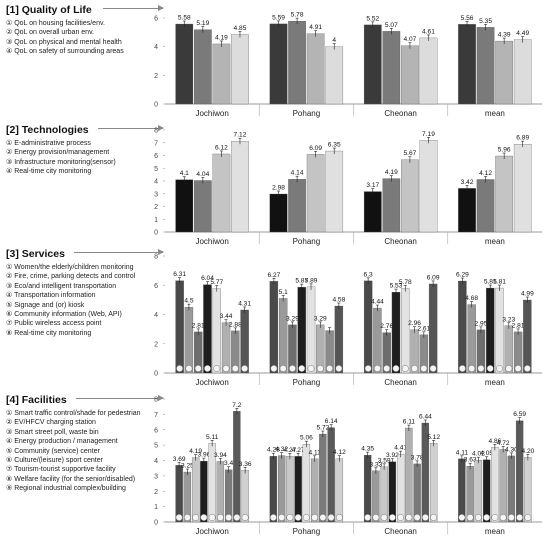 Image resolution: width=550 pixels, height=544 pixels. I want to click on y-tick-label: 1, so click(156, 507).